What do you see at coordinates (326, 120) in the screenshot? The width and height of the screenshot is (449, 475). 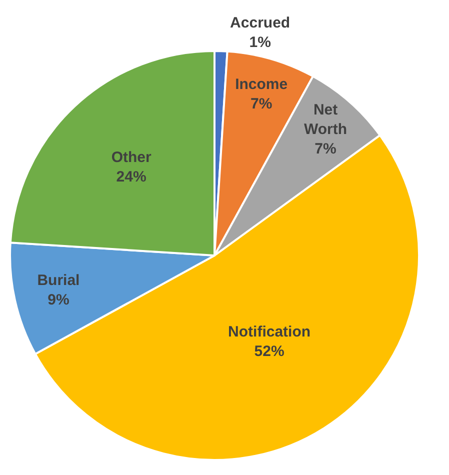 I see `slice-label: Net Worth` at bounding box center [326, 120].